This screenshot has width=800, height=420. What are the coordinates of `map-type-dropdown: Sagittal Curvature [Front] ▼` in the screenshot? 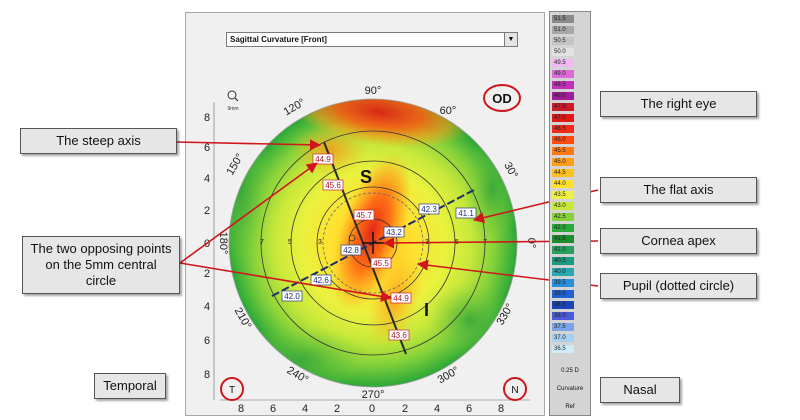 It's located at (372, 39).